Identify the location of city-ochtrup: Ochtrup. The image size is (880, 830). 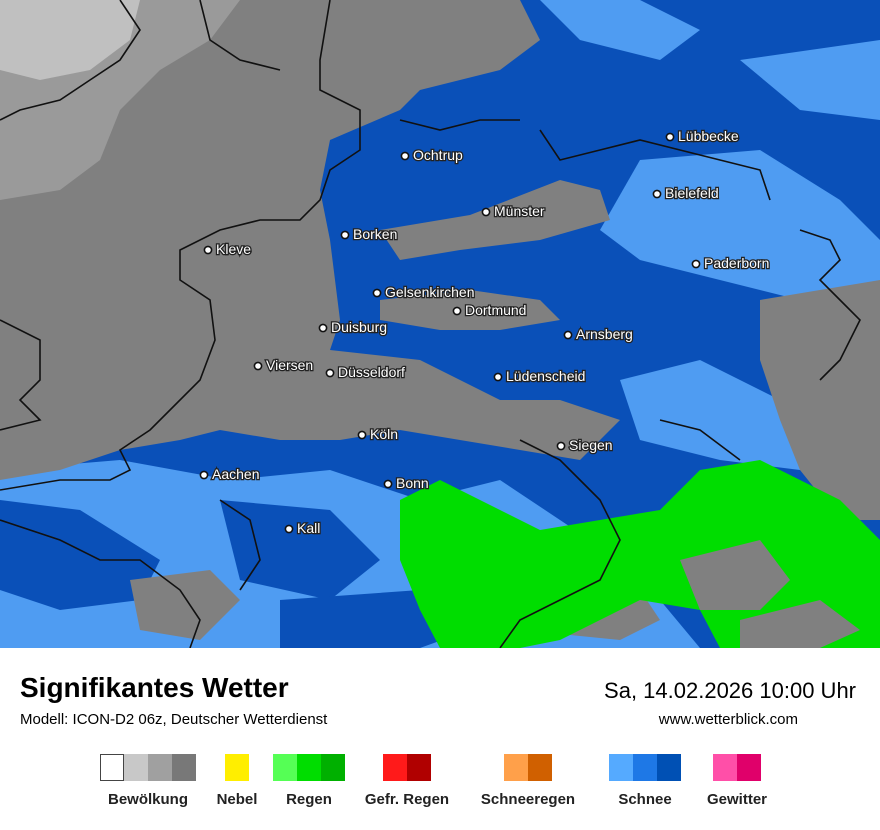
(432, 155).